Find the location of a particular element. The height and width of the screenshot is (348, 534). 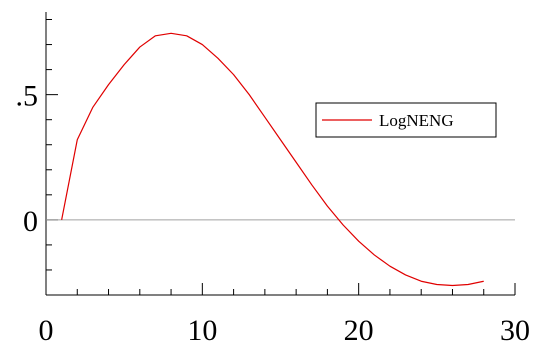

legend-label: LogNENG is located at coordinates (416, 120).